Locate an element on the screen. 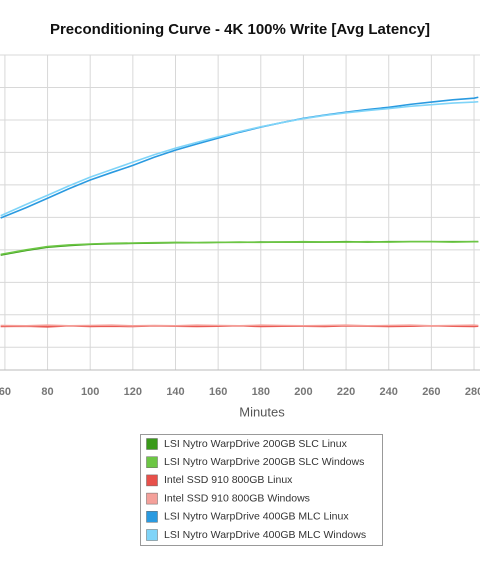 The height and width of the screenshot is (567, 480). legend-label: LSI Nytro WarpDrive 200GB SLC Linux is located at coordinates (256, 444).